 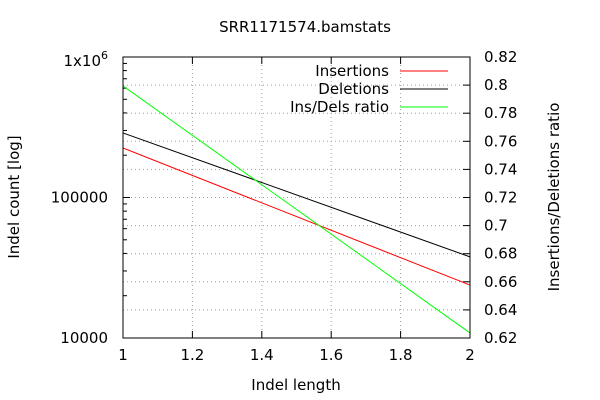 I want to click on x-tick-label: 1, so click(x=123, y=355).